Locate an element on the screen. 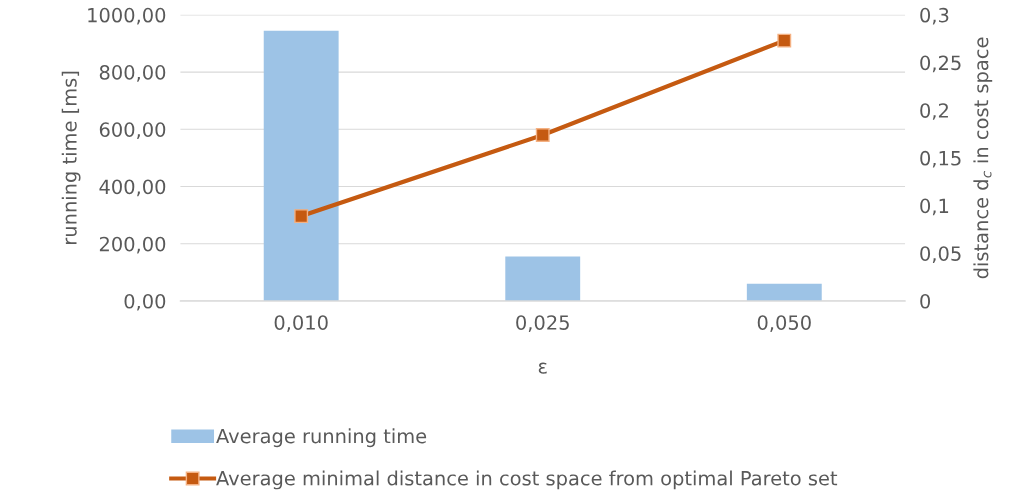  y2-tick-label: 0,05 is located at coordinates (940, 254).